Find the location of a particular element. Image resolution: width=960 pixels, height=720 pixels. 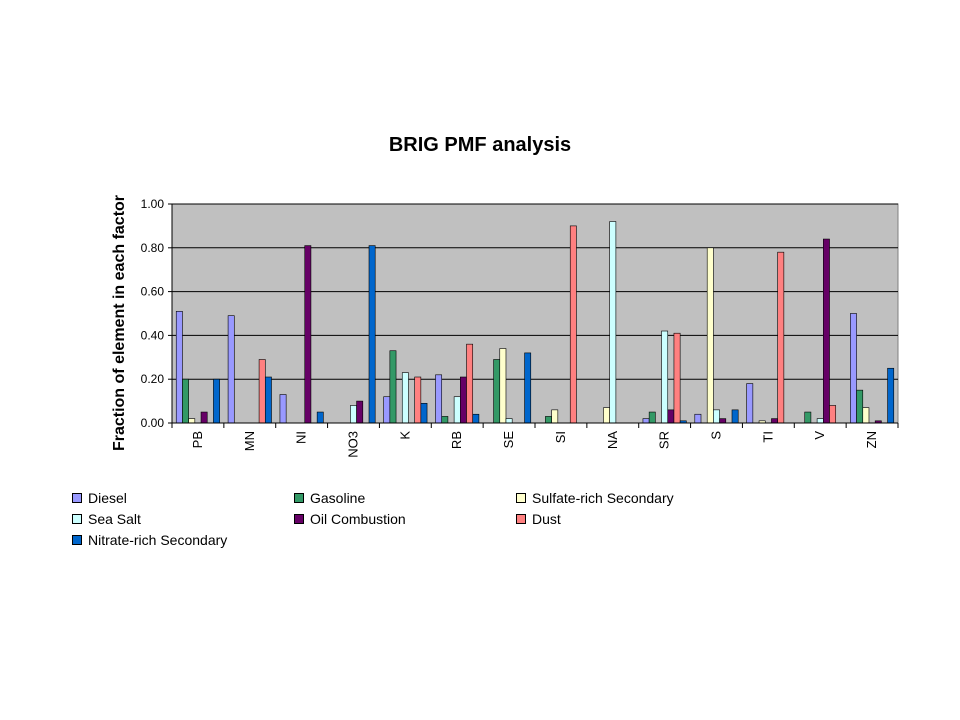

x-tick-label: RB is located at coordinates (456, 440).